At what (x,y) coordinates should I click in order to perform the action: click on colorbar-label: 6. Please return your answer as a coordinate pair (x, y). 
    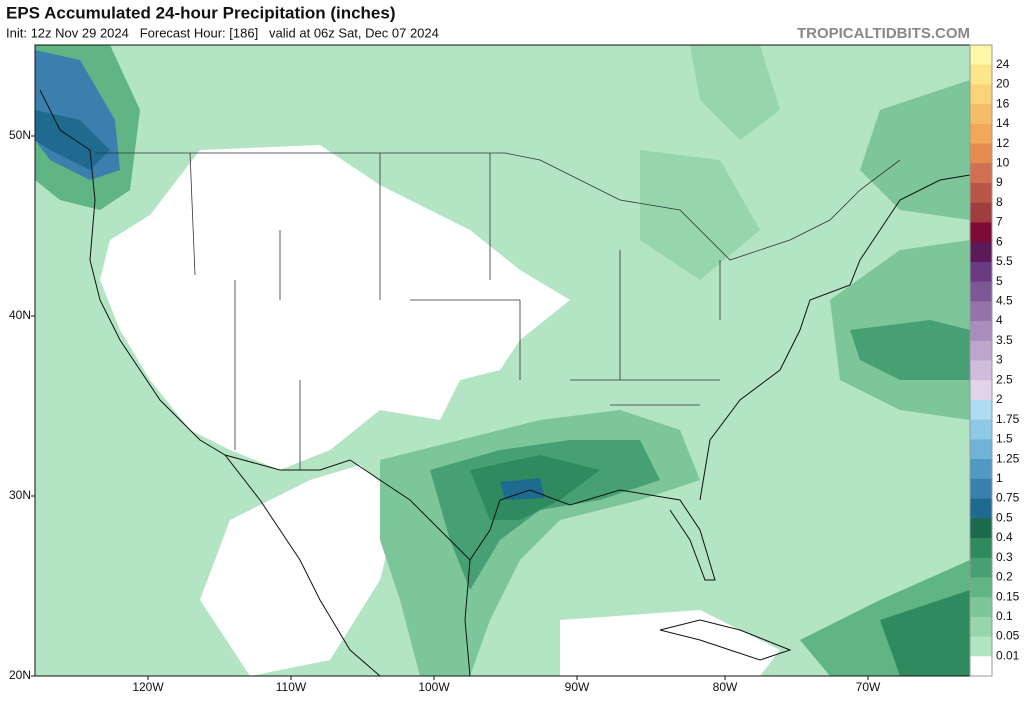
    Looking at the image, I should click on (999, 241).